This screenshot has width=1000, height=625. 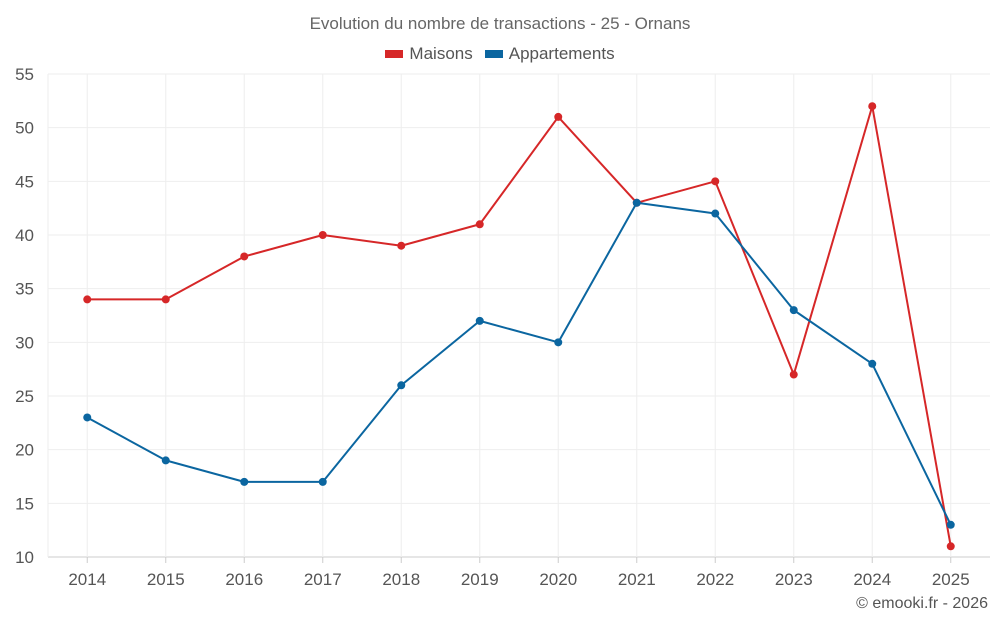 What do you see at coordinates (24, 342) in the screenshot?
I see `y-tick-label: 30` at bounding box center [24, 342].